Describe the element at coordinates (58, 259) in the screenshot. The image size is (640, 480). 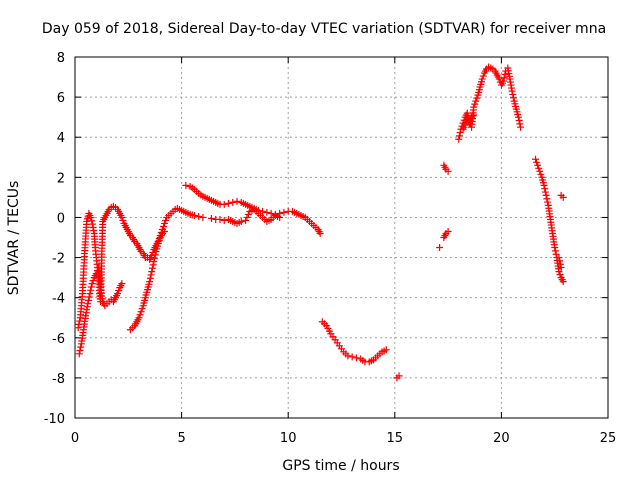
I see `y-tick-label: -2` at that location.